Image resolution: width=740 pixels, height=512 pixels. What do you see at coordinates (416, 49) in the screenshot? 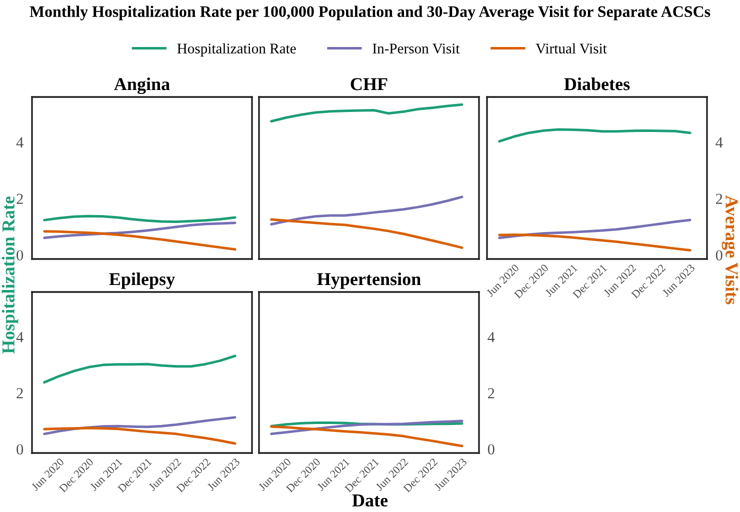
I see `legend-label: In-Person Visit` at bounding box center [416, 49].